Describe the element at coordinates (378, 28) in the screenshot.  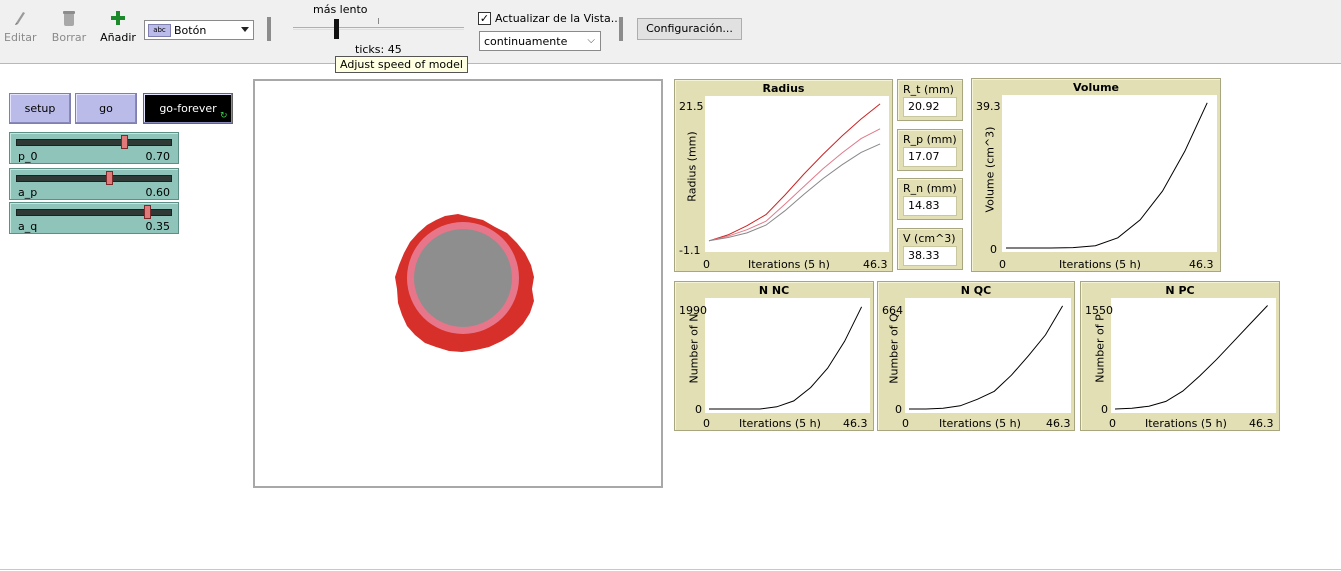
I see `speed-slider-track` at that location.